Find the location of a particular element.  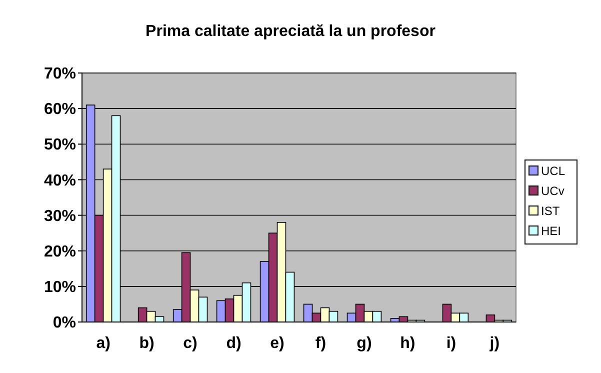

x-tick-label: i) is located at coordinates (451, 343).